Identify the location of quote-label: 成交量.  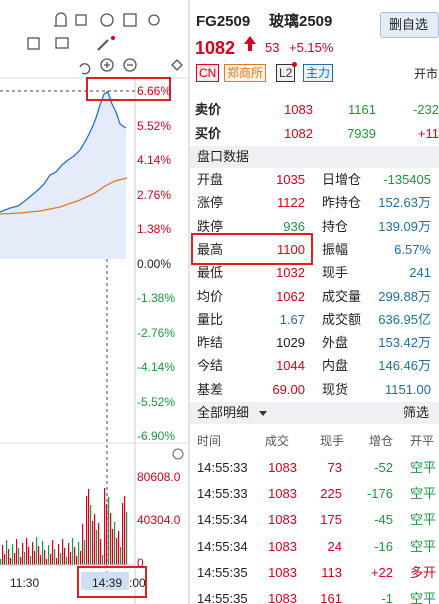
(342, 296).